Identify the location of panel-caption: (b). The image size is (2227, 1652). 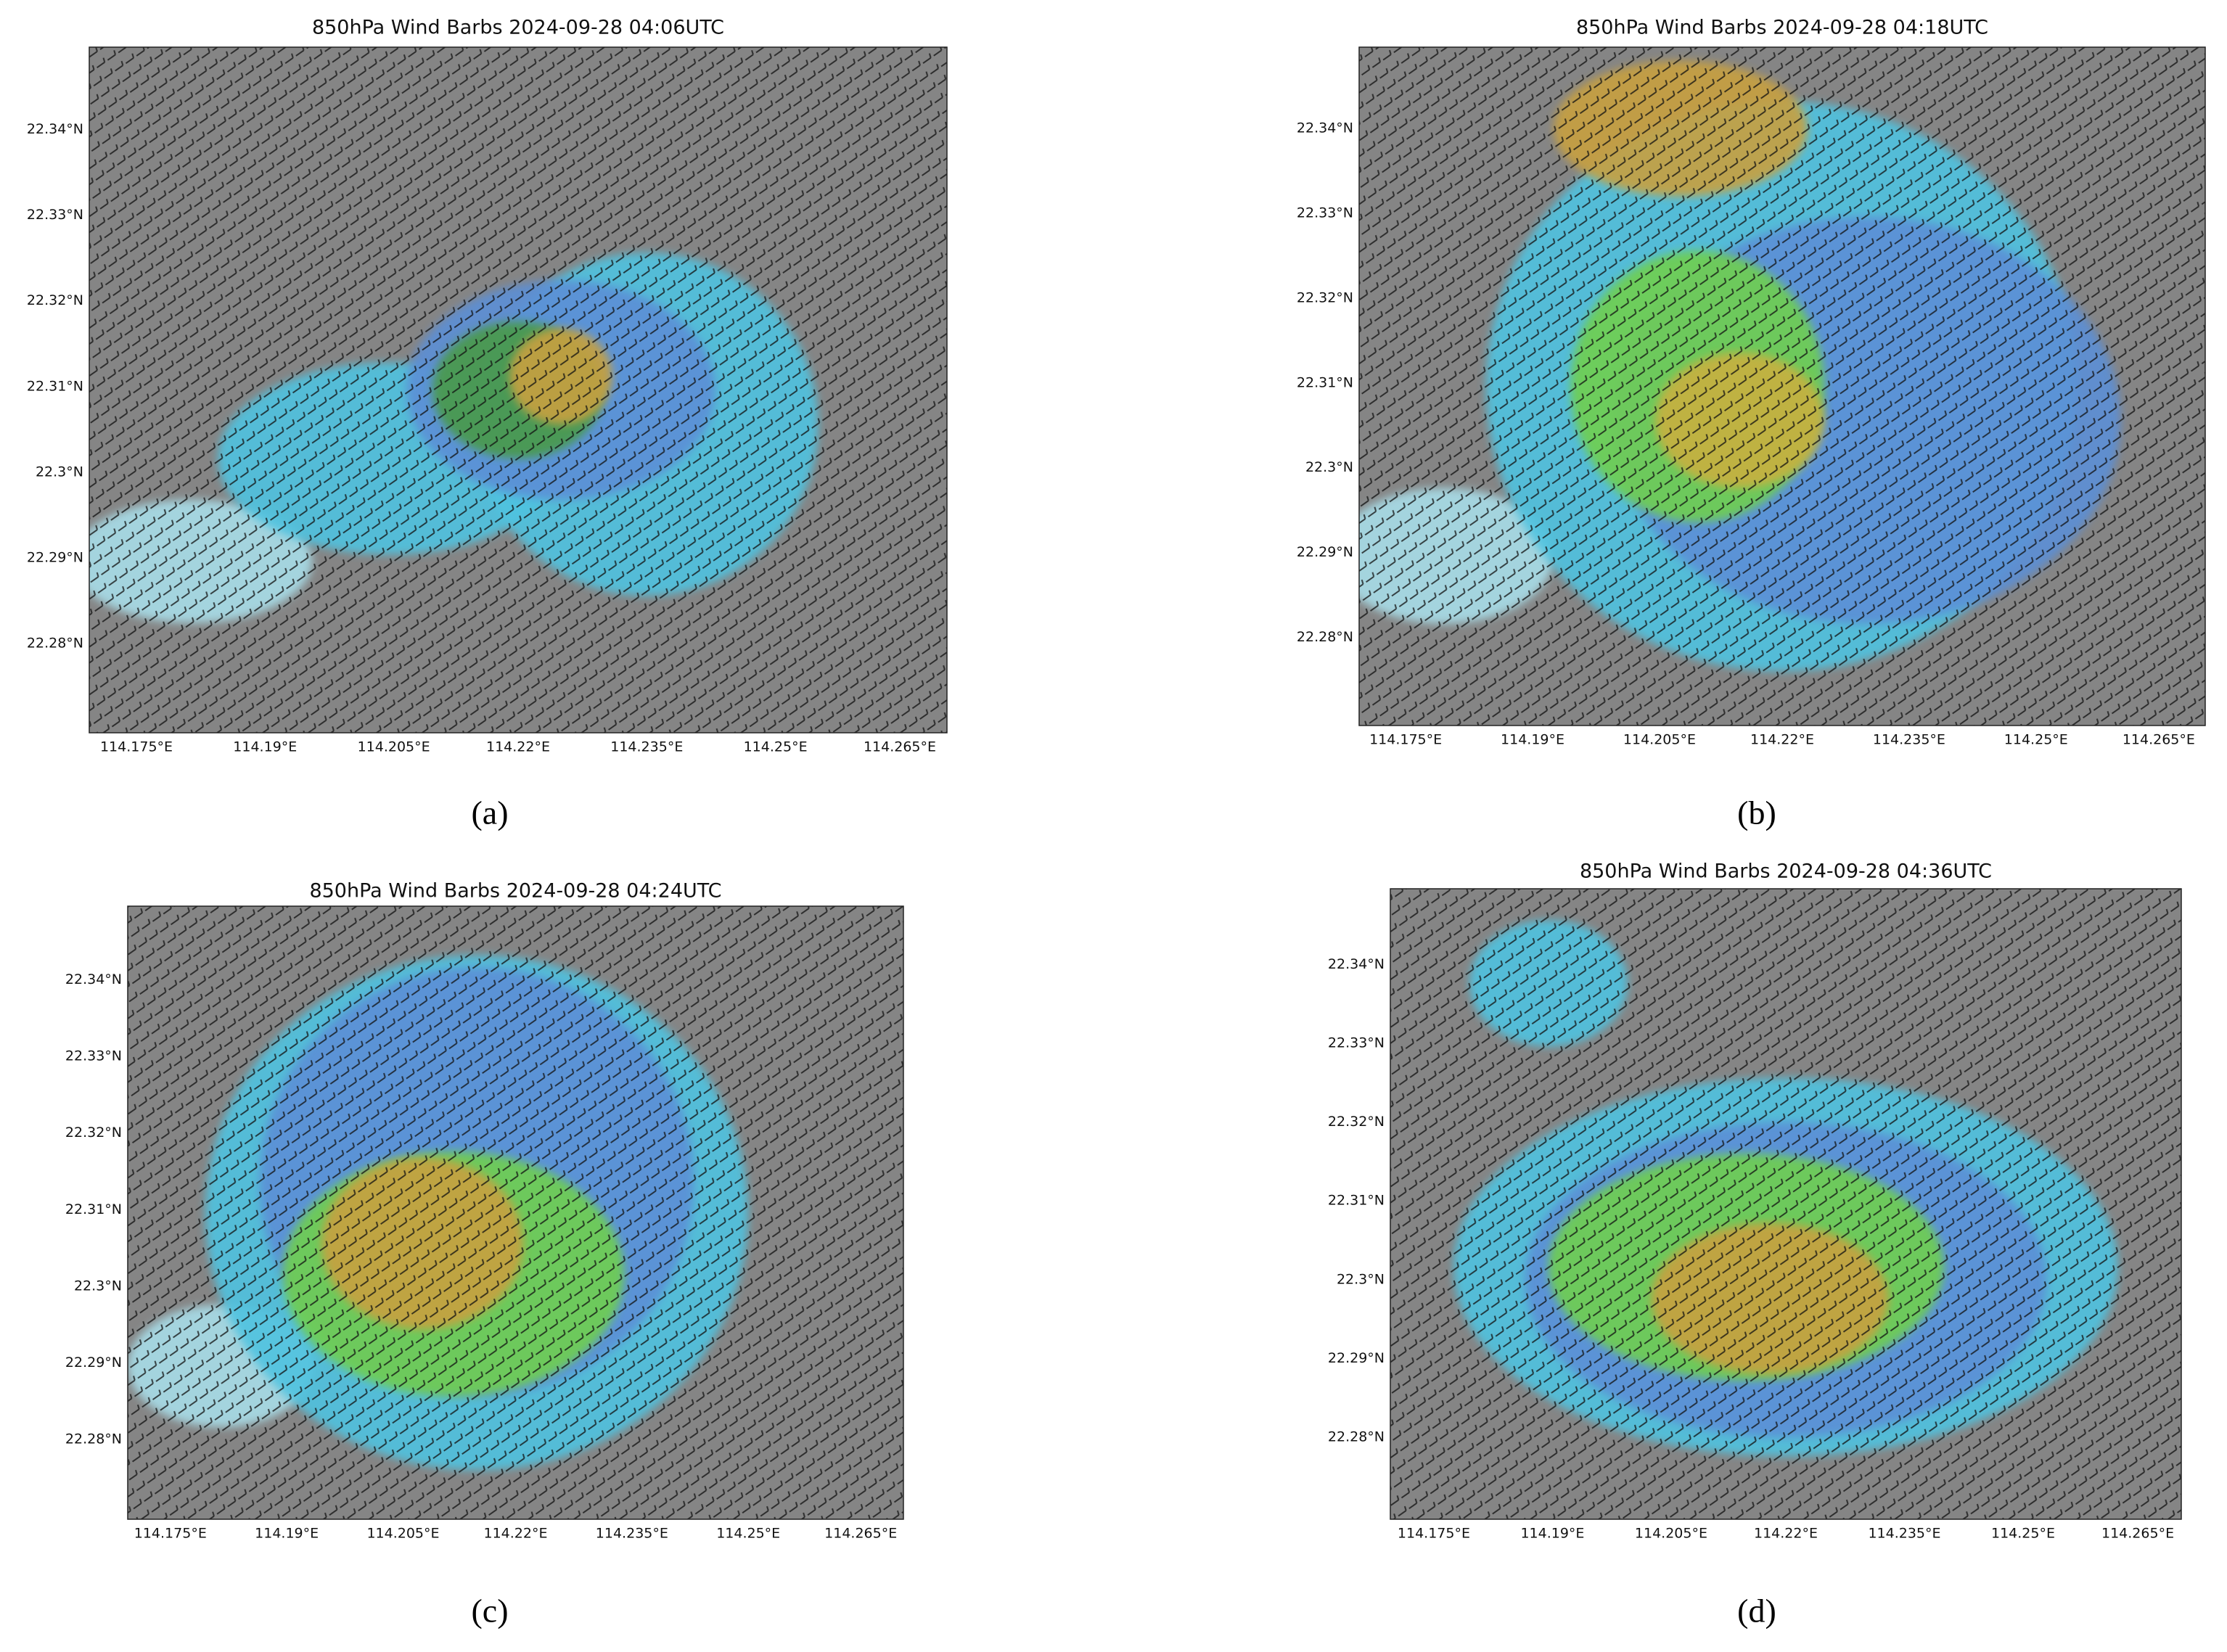
(1756, 813).